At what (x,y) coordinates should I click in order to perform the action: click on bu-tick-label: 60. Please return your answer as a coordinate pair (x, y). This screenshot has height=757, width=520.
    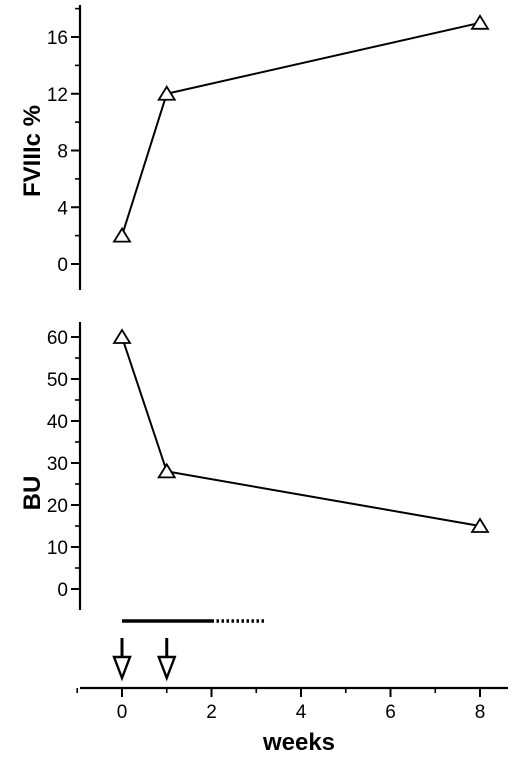
    Looking at the image, I should click on (57, 338).